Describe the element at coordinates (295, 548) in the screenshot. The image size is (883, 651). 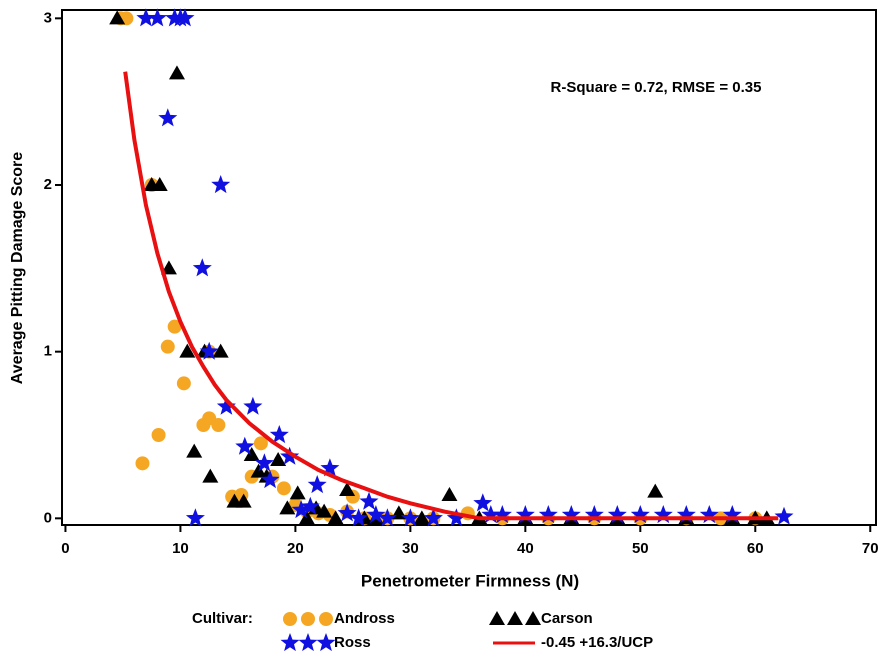
I see `x-tick-label: 20` at that location.